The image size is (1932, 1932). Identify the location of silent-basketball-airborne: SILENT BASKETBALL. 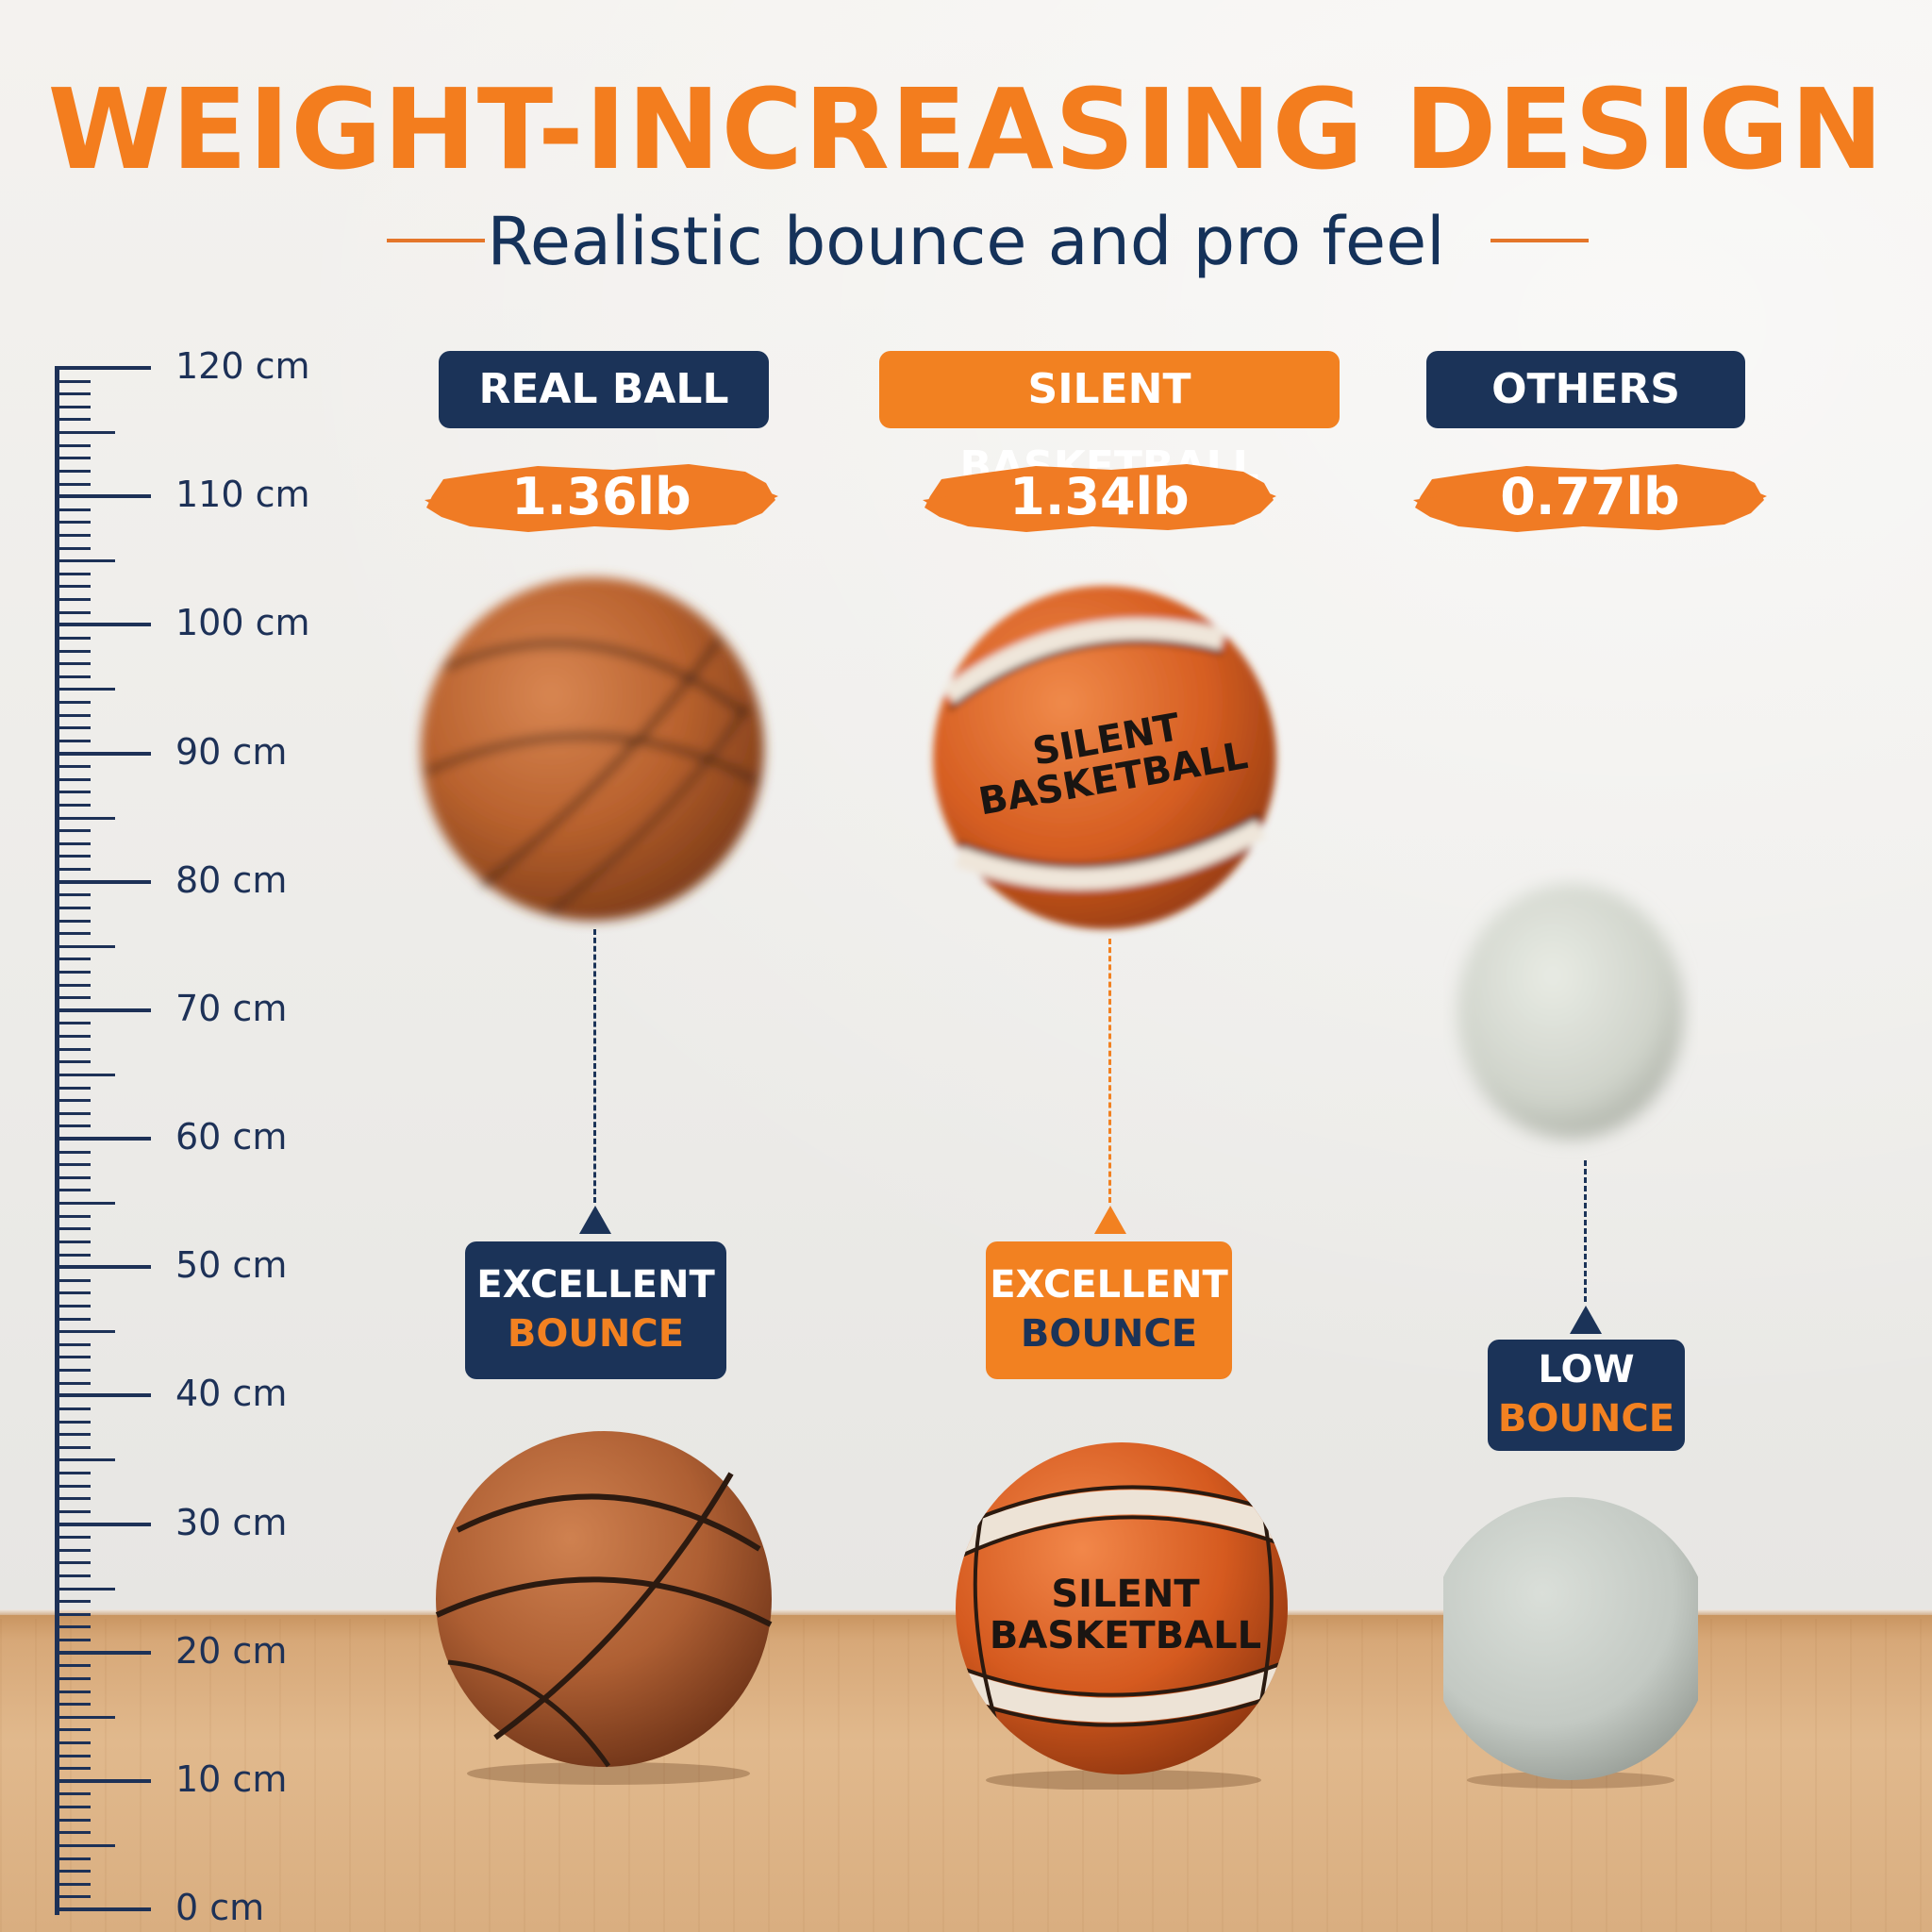
(1104, 757).